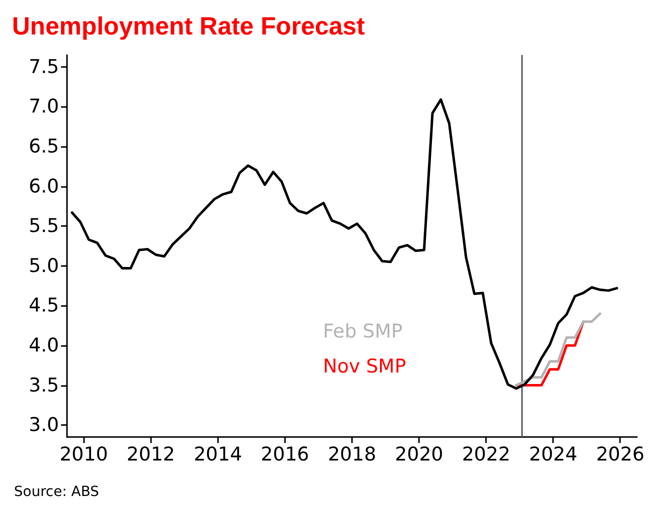  What do you see at coordinates (43, 107) in the screenshot?
I see `y-tick-label: 7.0` at bounding box center [43, 107].